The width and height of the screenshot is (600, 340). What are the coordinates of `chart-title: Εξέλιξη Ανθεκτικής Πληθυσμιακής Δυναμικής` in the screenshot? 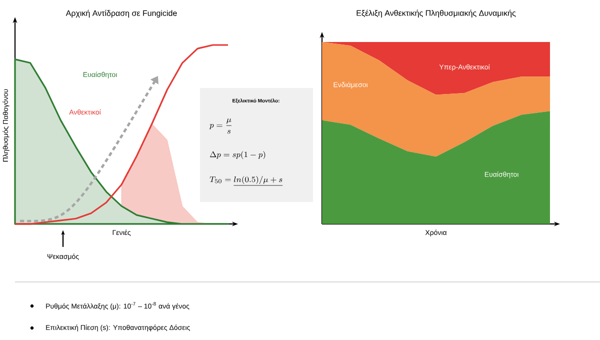 It's located at (436, 14).